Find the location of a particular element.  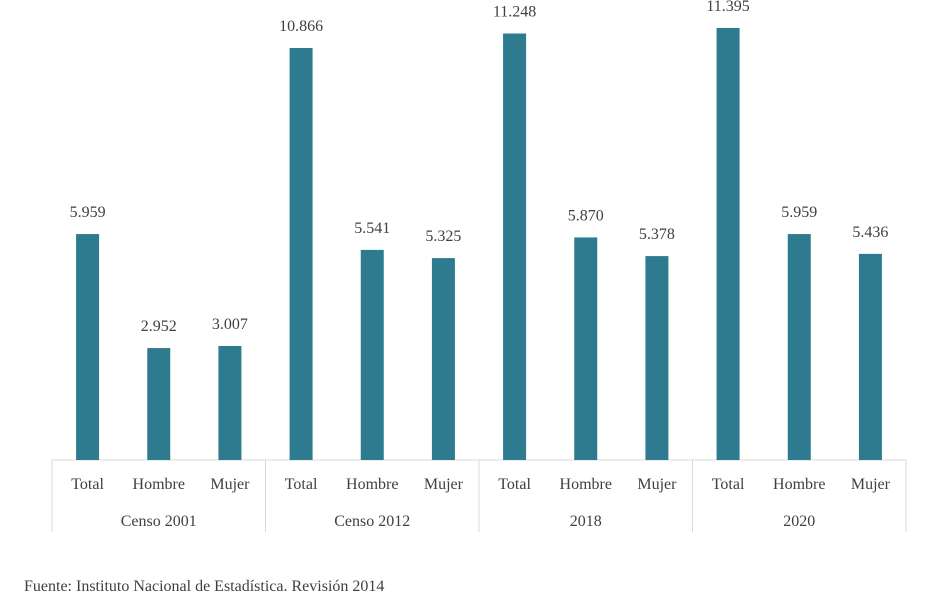

data-label: 11.395 is located at coordinates (727, 7).